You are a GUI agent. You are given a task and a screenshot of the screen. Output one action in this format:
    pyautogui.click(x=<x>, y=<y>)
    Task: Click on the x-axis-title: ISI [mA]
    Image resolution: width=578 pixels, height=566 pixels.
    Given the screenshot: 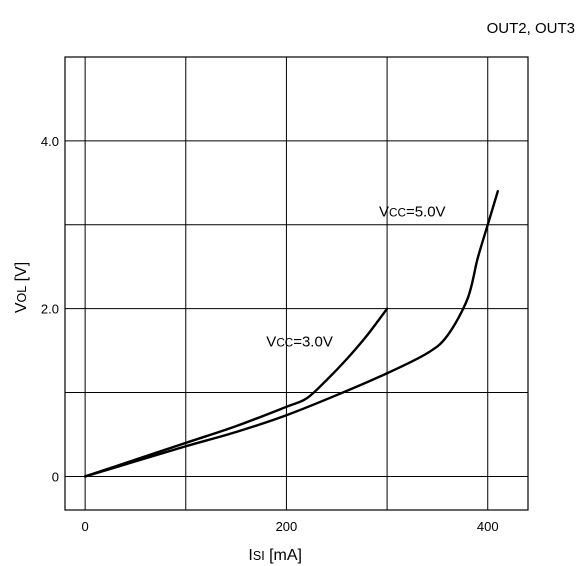 What is the action you would take?
    pyautogui.click(x=275, y=555)
    